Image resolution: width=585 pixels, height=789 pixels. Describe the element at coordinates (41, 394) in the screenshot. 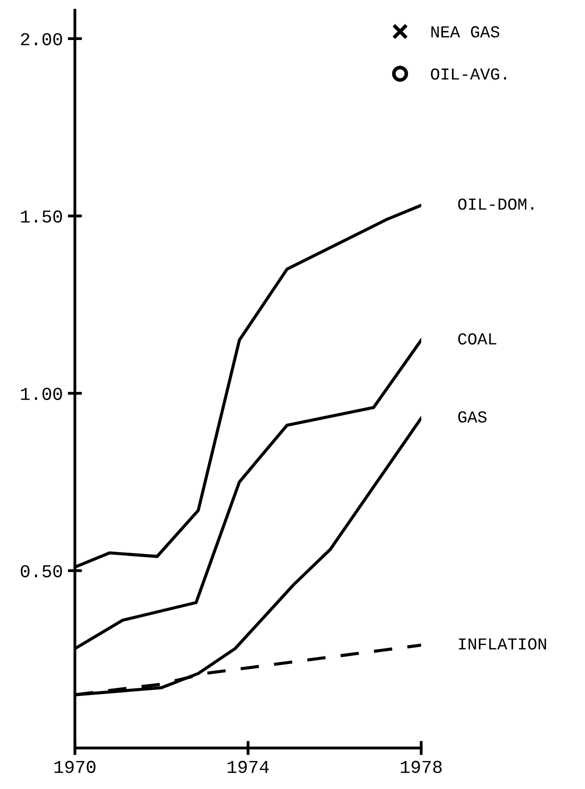

I see `y-tick-label: 1.00` at that location.